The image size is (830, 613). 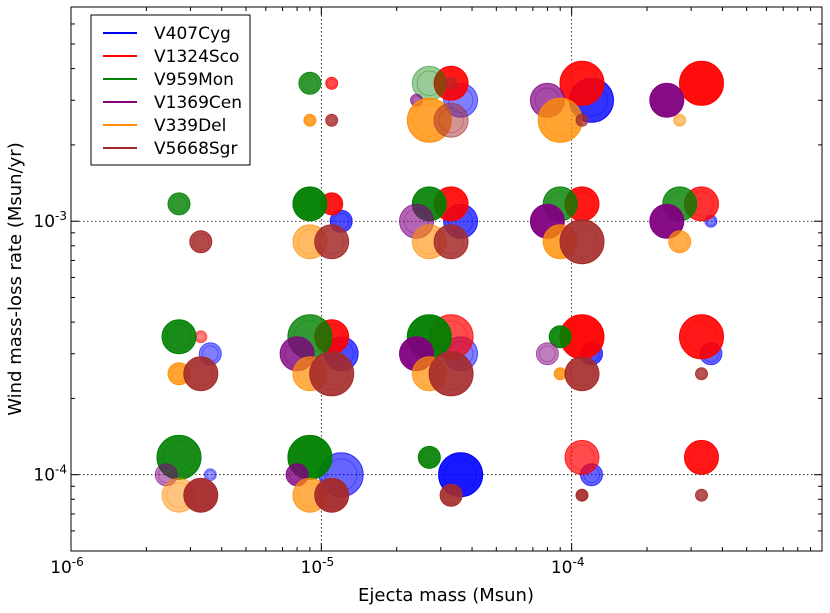 I want to click on x-axis-label: Ejecta mass (Msun), so click(x=446, y=595).